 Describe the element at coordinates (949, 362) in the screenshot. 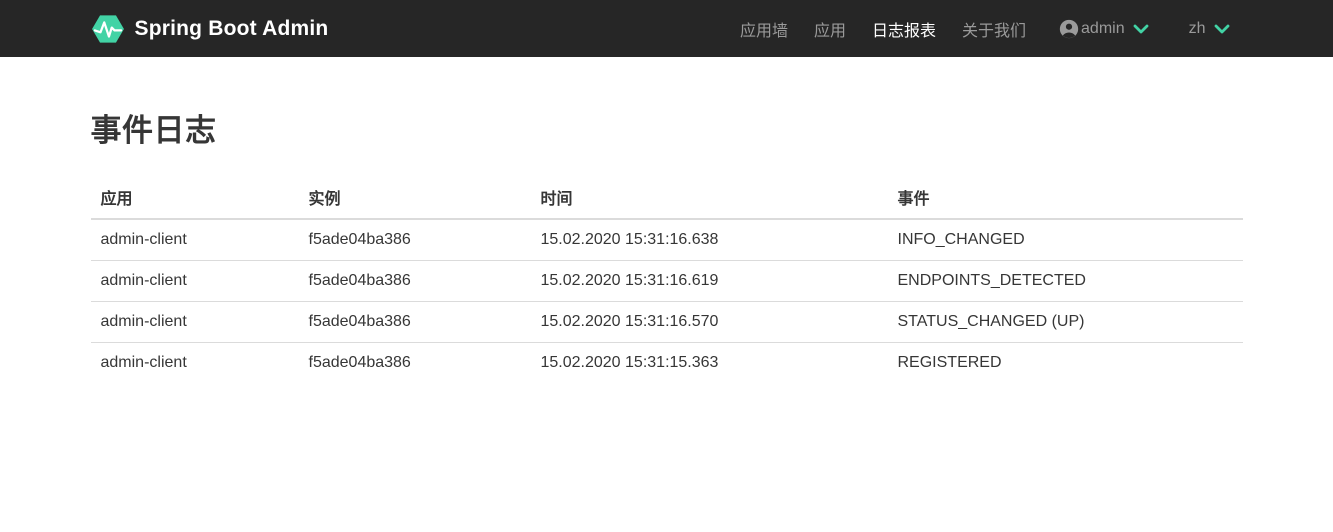

I see `cell-event: REGISTERED` at that location.